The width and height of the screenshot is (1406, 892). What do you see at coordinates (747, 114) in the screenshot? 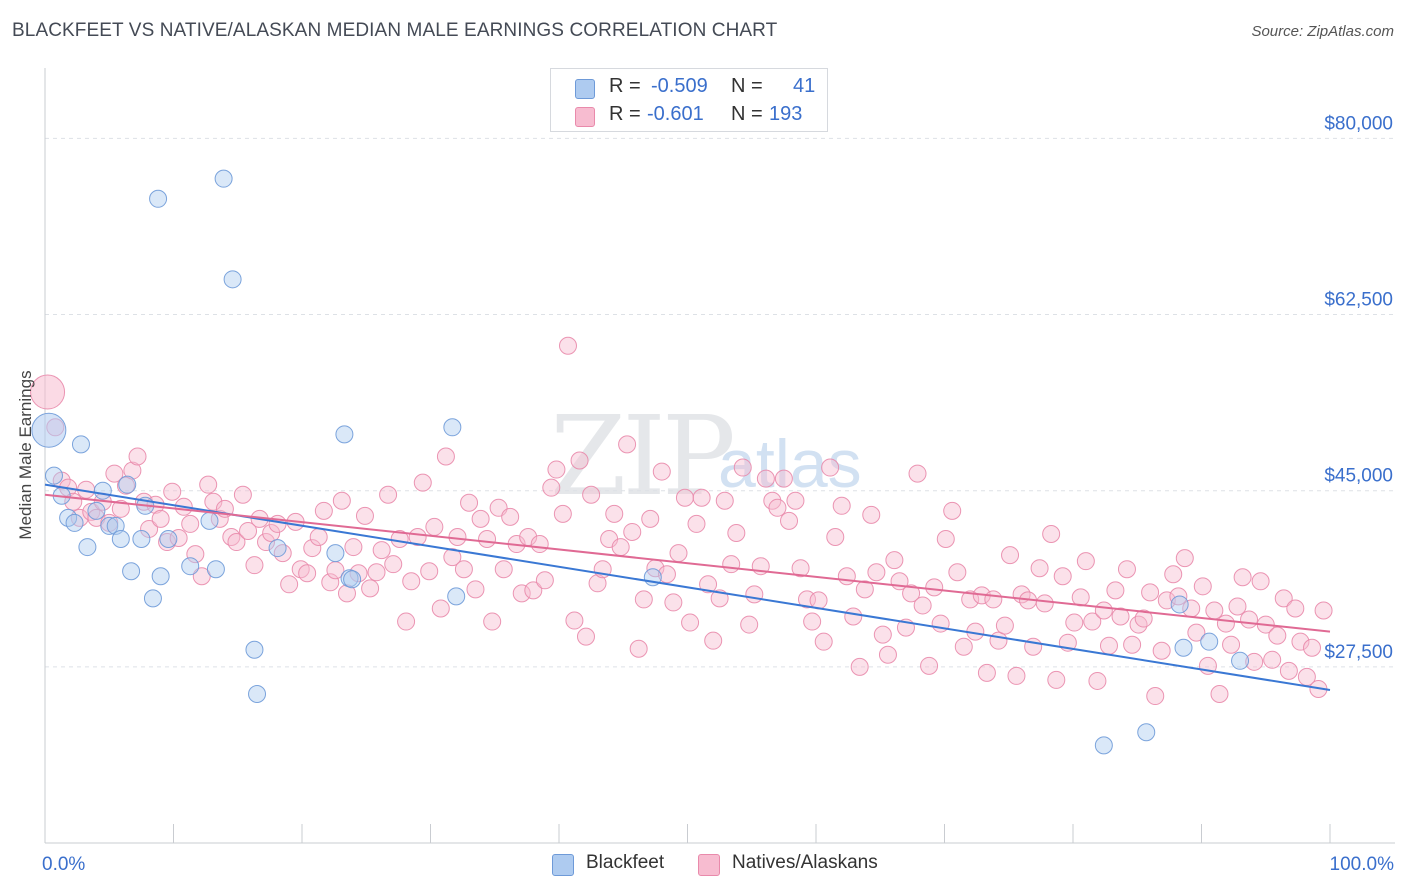
I see `legend-n-label: N =` at bounding box center [747, 114].